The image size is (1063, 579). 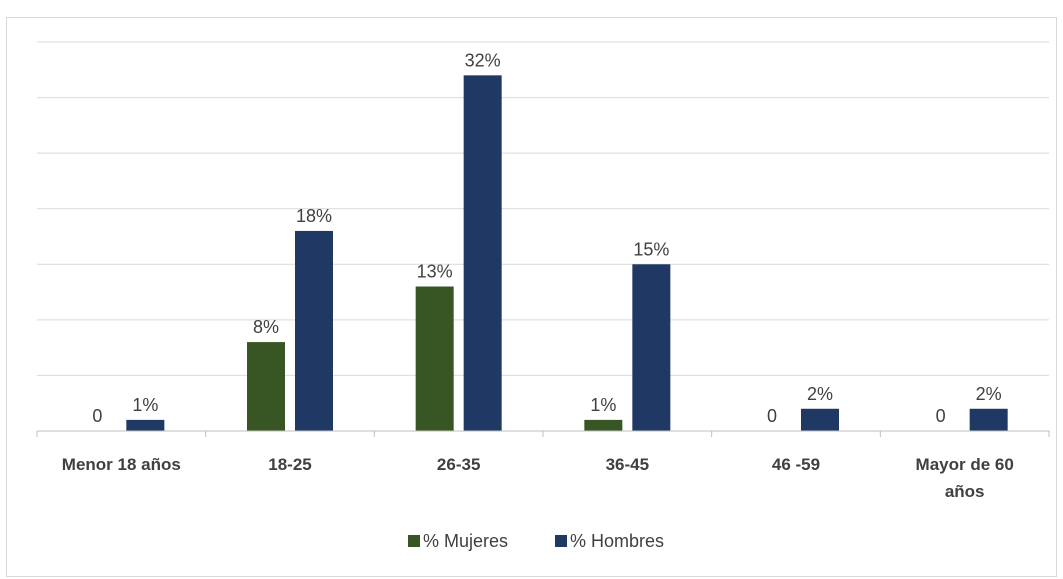 I want to click on data-label: 32%, so click(x=483, y=60).